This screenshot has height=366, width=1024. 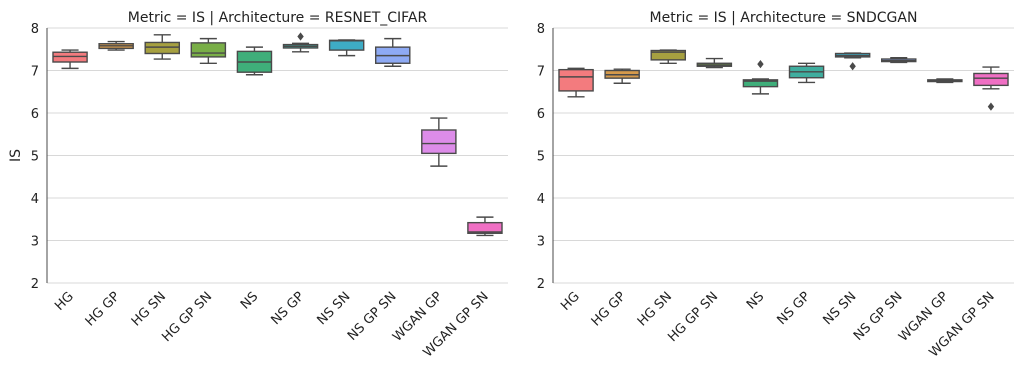 What do you see at coordinates (784, 18) in the screenshot?
I see `panel-title: Metric = IS | Architecture = SNDCGAN` at bounding box center [784, 18].